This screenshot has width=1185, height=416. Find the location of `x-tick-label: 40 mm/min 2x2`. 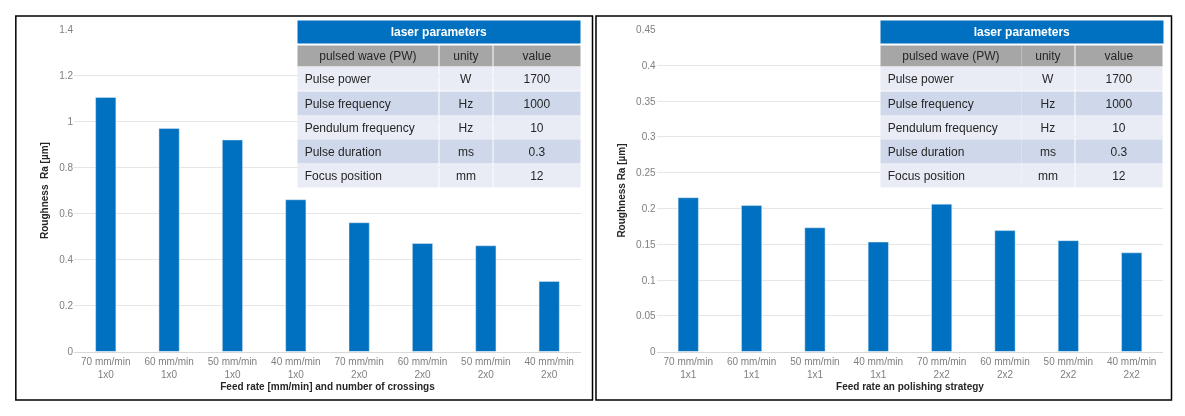

x-tick-label: 40 mm/min 2x2 is located at coordinates (1131, 367).